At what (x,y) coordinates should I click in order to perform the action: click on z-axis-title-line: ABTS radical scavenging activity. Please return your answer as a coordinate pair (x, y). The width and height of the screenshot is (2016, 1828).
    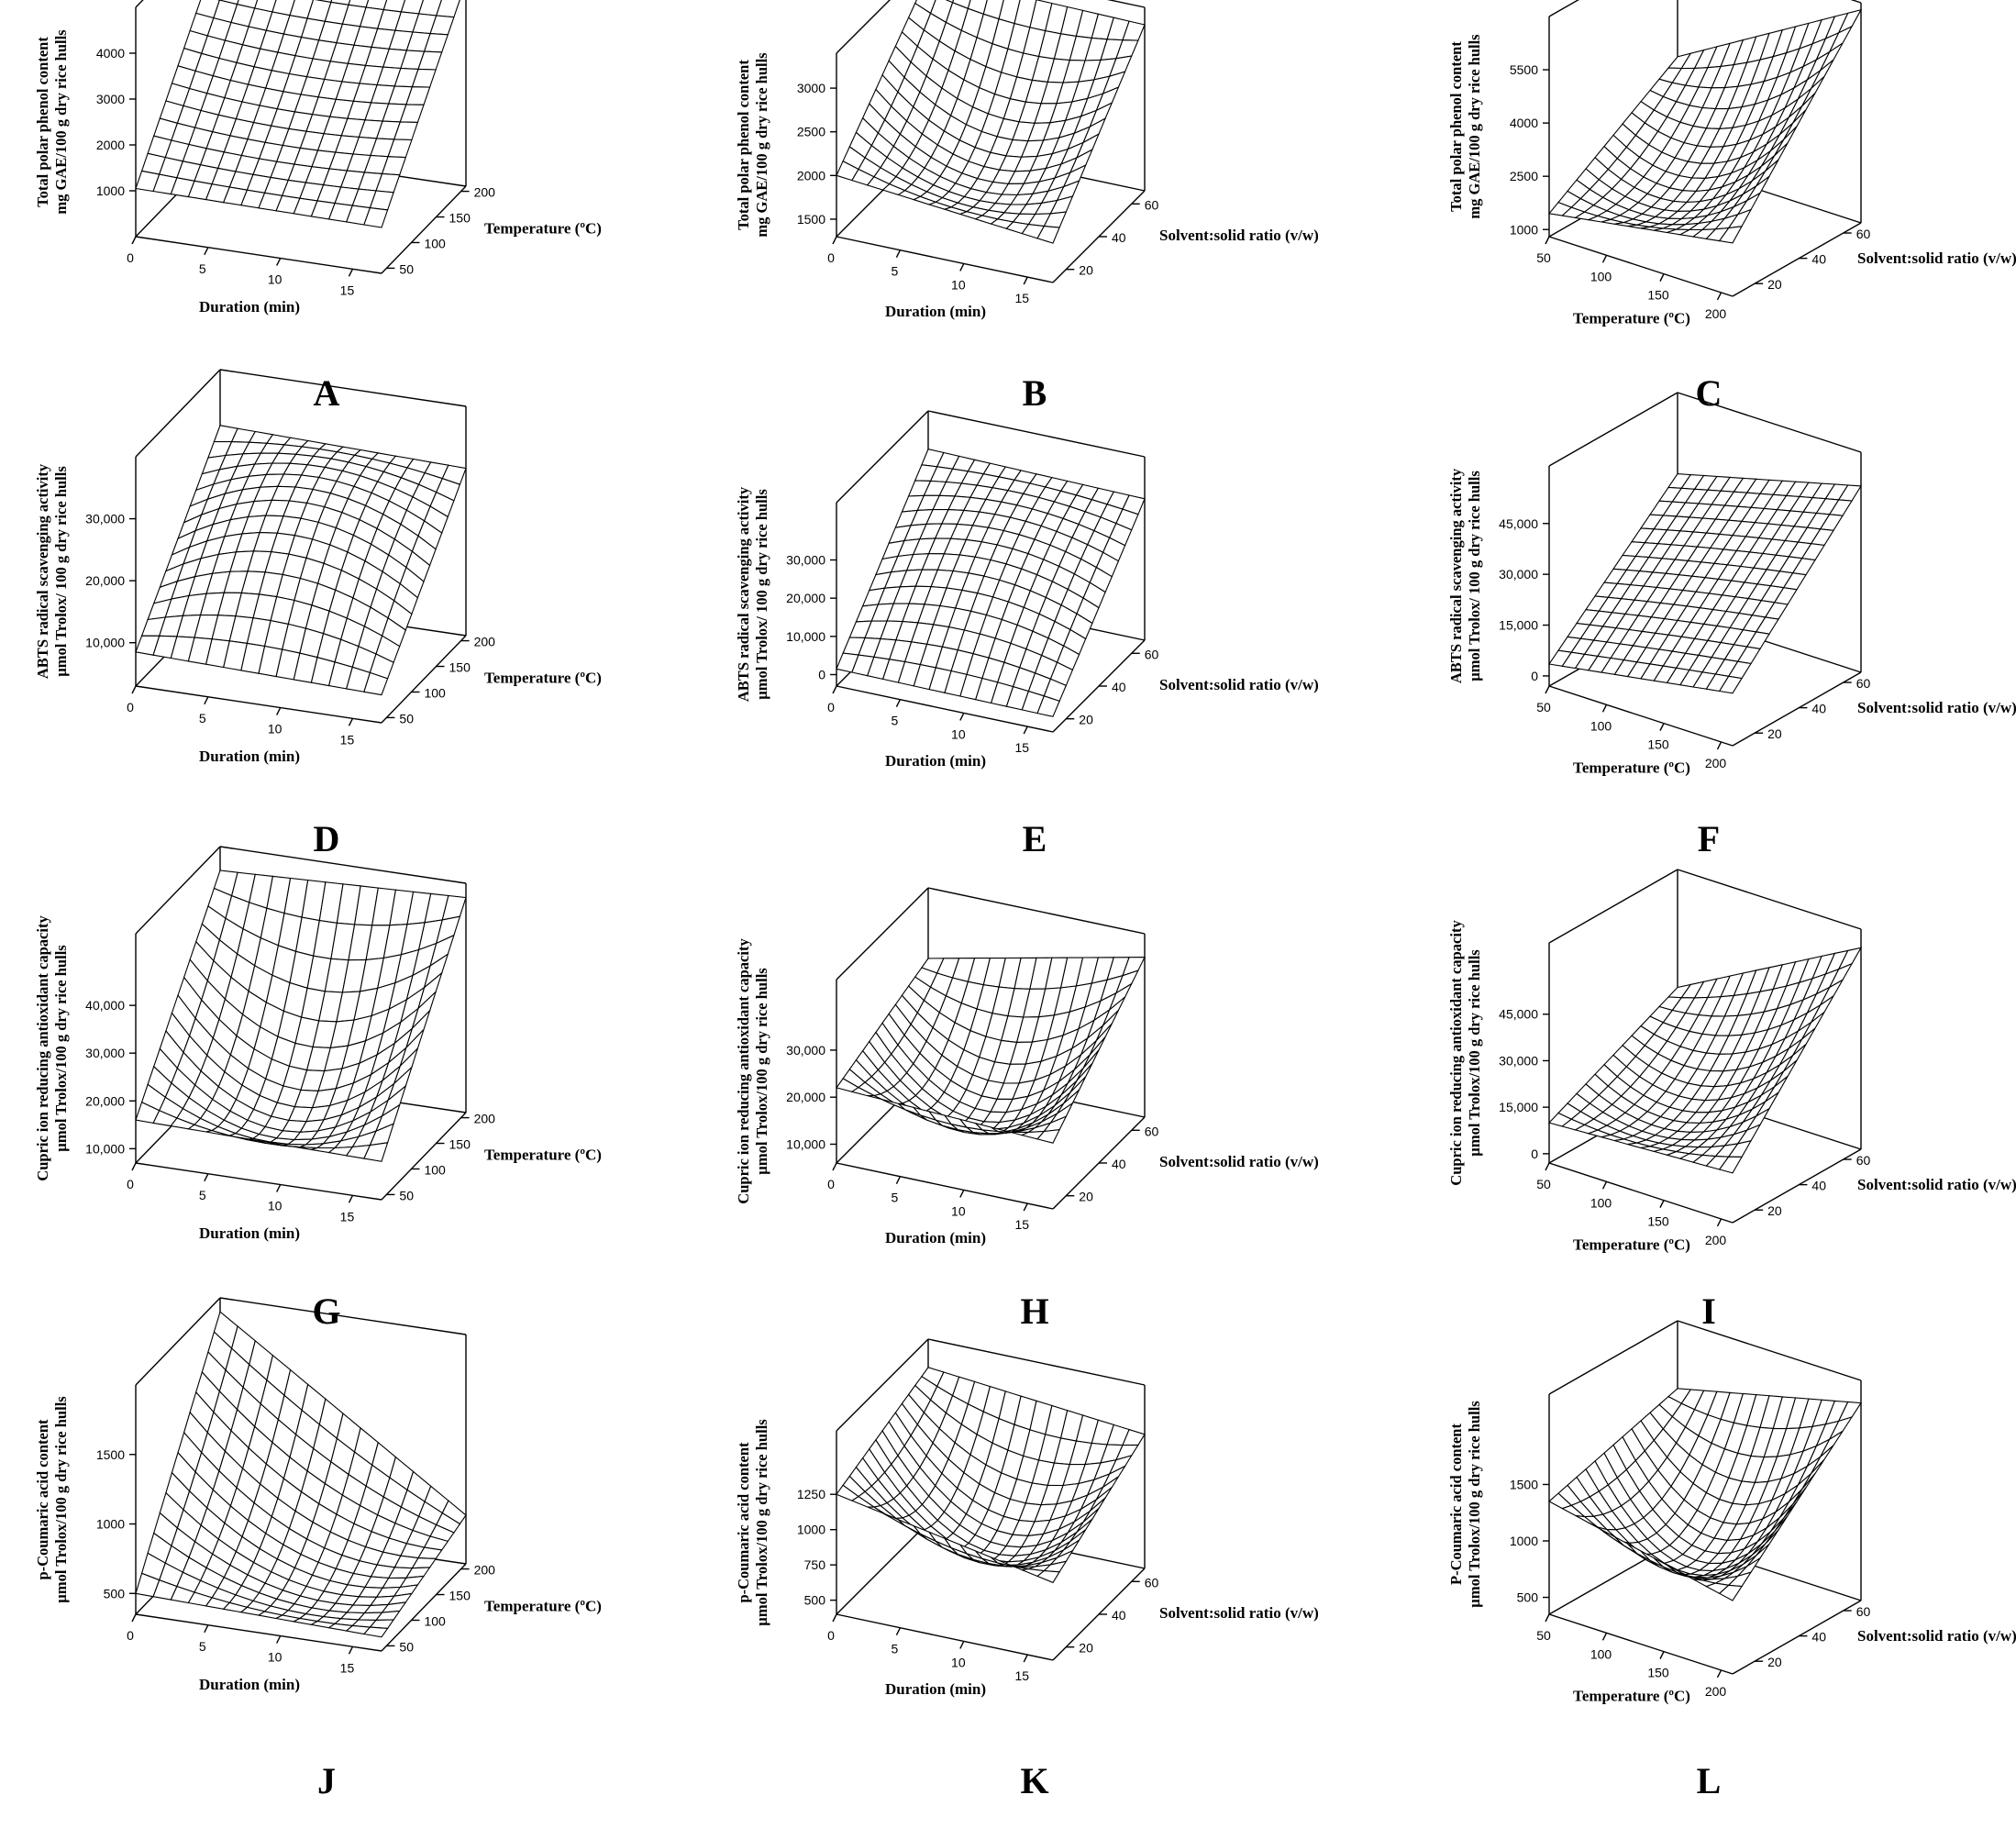
    Looking at the image, I should click on (42, 571).